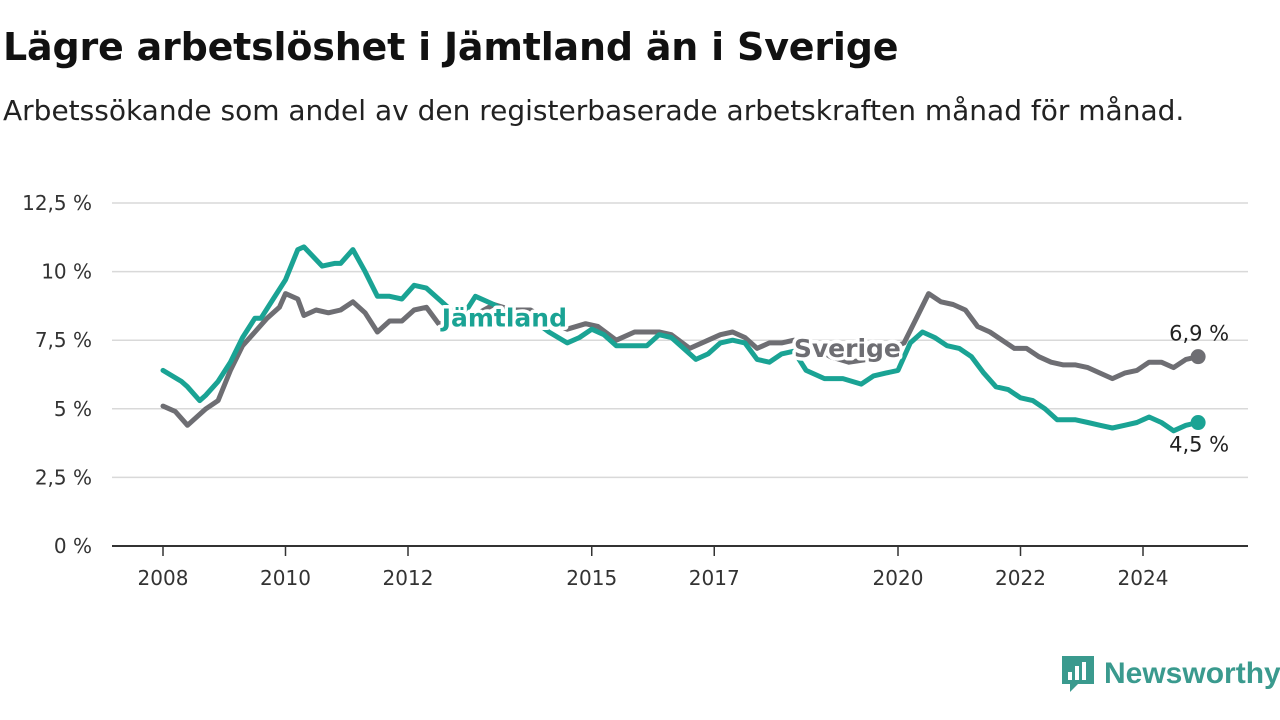 This screenshot has width=1280, height=720. Describe the element at coordinates (680, 567) in the screenshot. I see `x-axis: 2008 2010 2012 2015 2017 2020 2022 2024` at that location.